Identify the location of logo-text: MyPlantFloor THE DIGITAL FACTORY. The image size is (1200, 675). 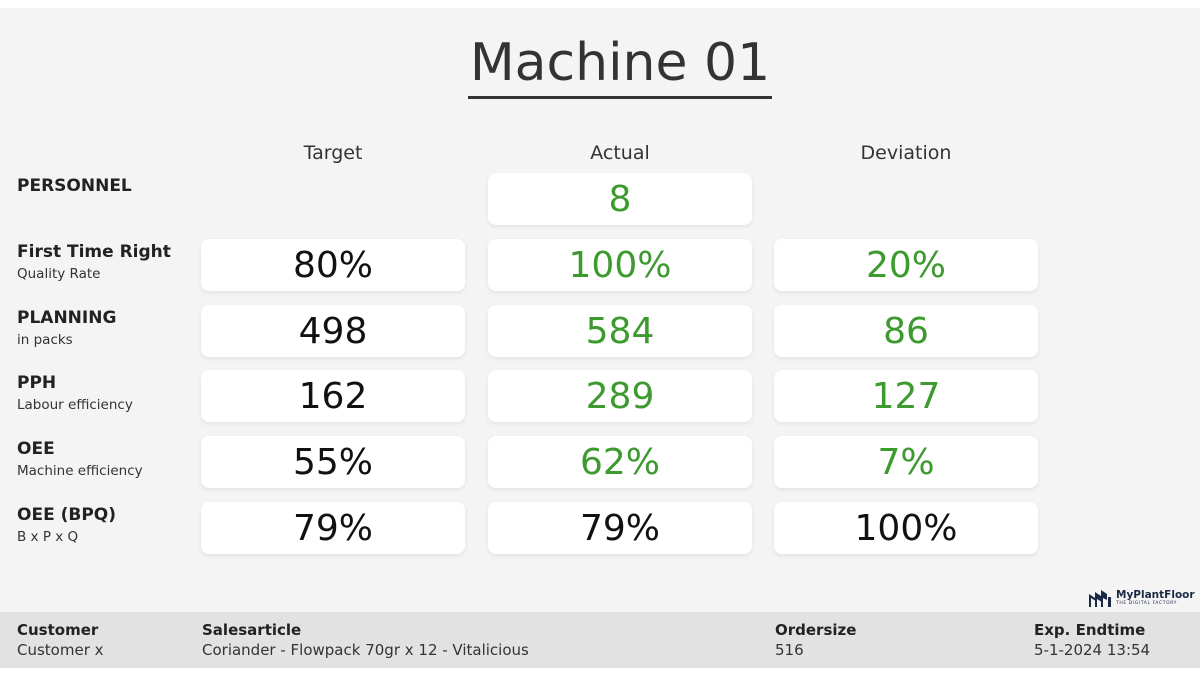
(1155, 597).